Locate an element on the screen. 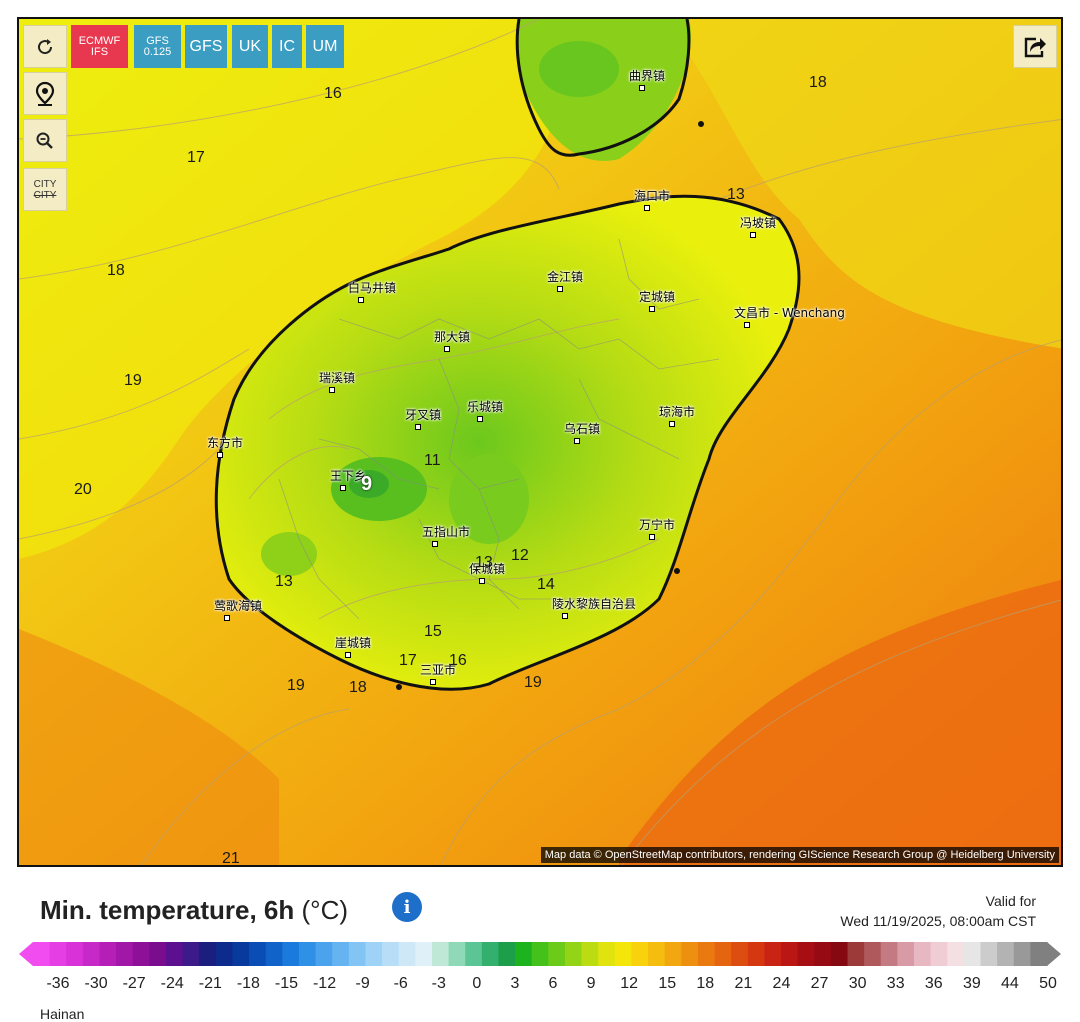 The height and width of the screenshot is (1022, 1080). scale-tick-label: -27 is located at coordinates (134, 983).